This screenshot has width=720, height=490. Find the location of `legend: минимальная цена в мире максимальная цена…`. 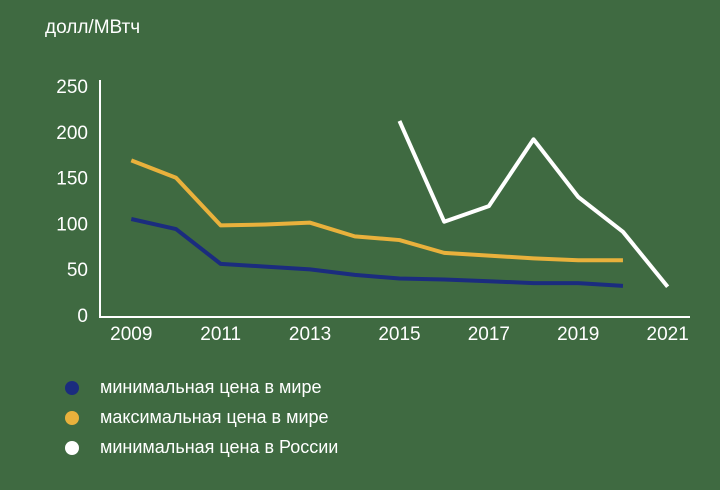

legend: минимальная цена в мире максимальная цена… is located at coordinates (201, 417).